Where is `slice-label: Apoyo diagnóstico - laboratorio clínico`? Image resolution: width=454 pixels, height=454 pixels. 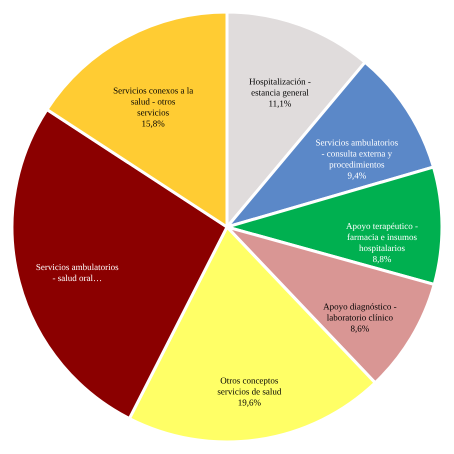 slice-label: Apoyo diagnóstico - laboratorio clínico is located at coordinates (360, 312).